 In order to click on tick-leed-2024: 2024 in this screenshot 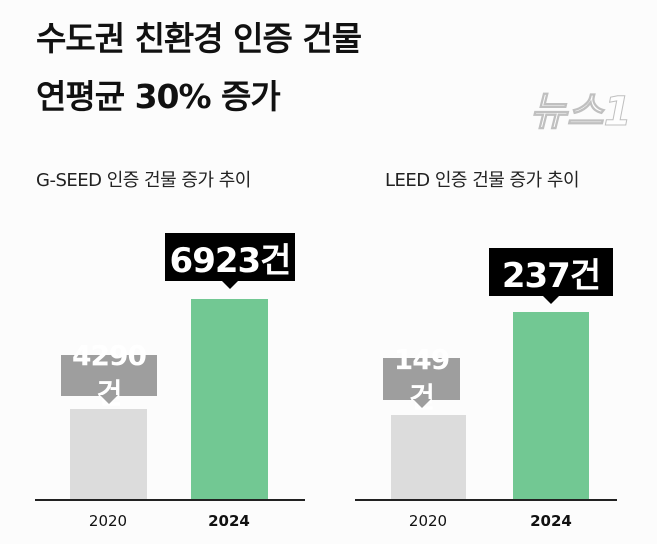, I will do `click(551, 521)`.